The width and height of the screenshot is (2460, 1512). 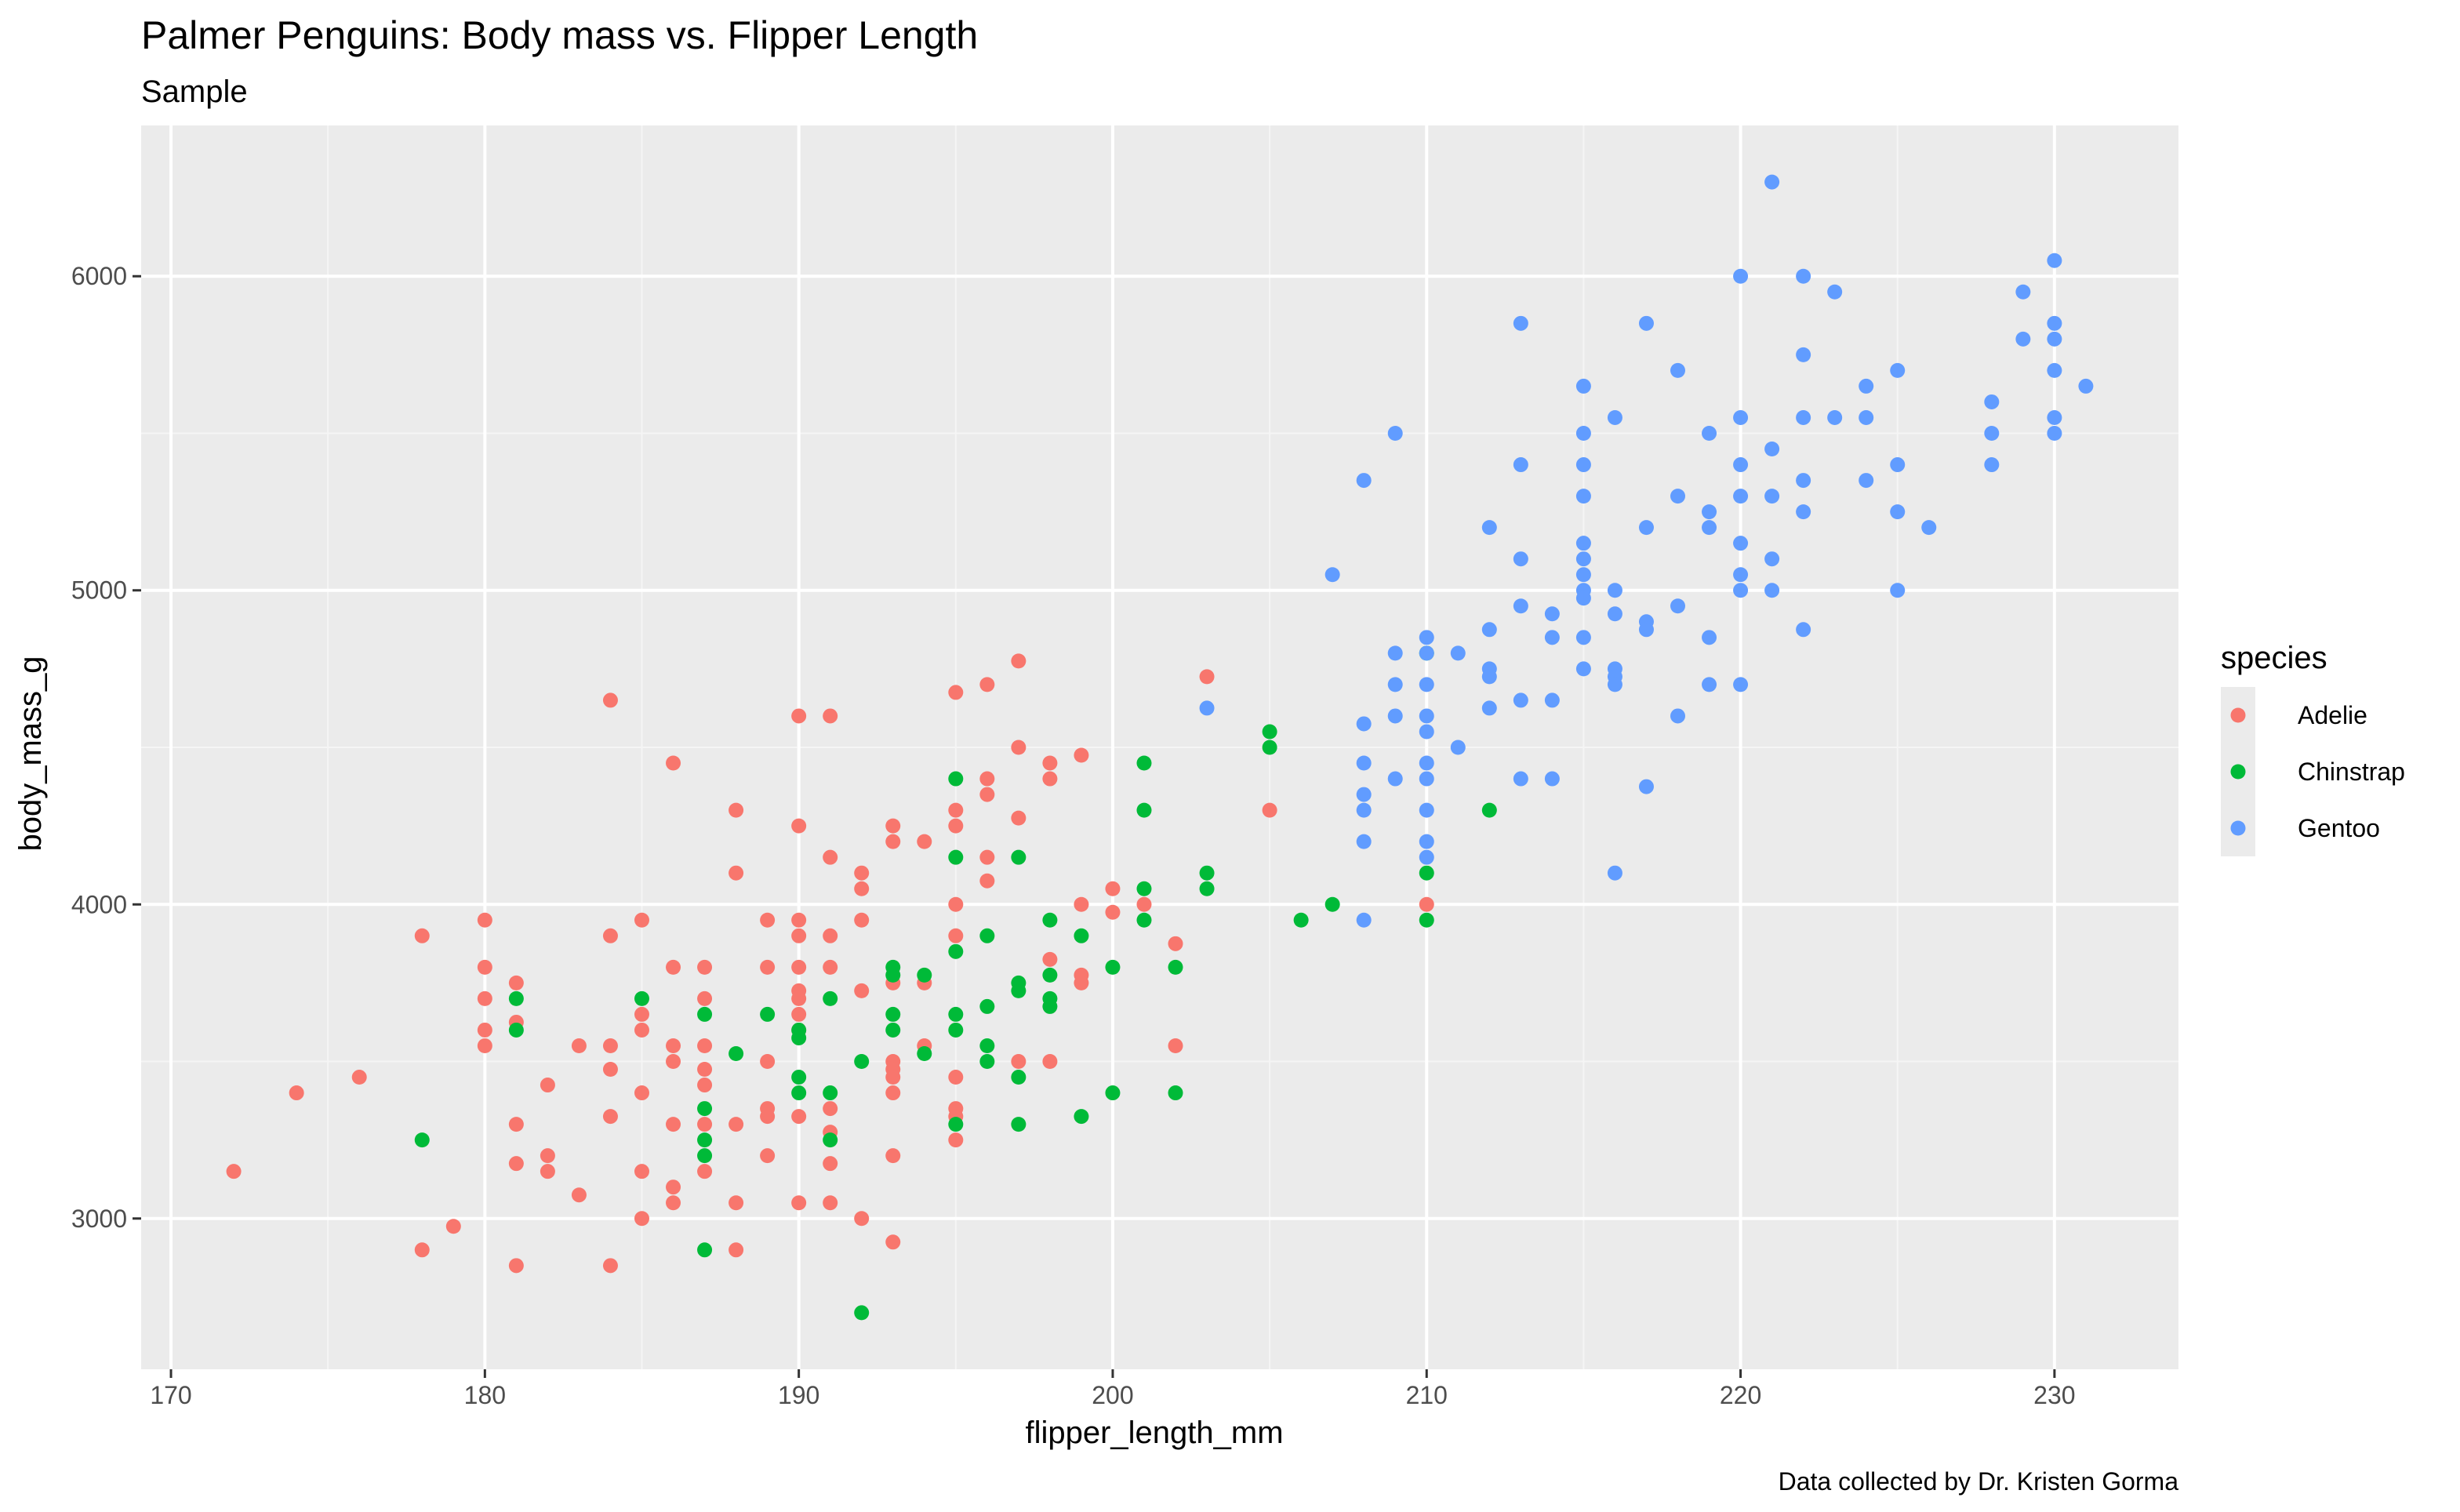 What do you see at coordinates (2238, 772) in the screenshot?
I see `legend-key-chinstrap` at bounding box center [2238, 772].